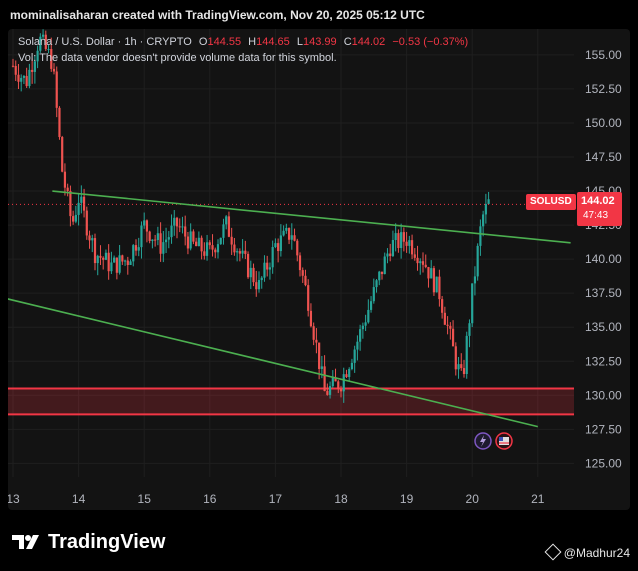 The image size is (638, 571). Describe the element at coordinates (88, 542) in the screenshot. I see `tradingview-brand: TradingView` at that location.